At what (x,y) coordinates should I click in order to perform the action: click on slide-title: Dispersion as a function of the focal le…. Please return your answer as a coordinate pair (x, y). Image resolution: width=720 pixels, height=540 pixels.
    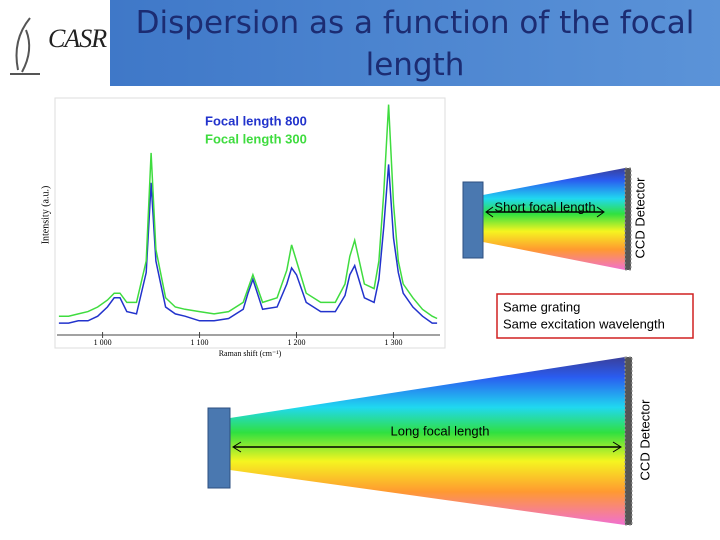
    Looking at the image, I should click on (415, 44).